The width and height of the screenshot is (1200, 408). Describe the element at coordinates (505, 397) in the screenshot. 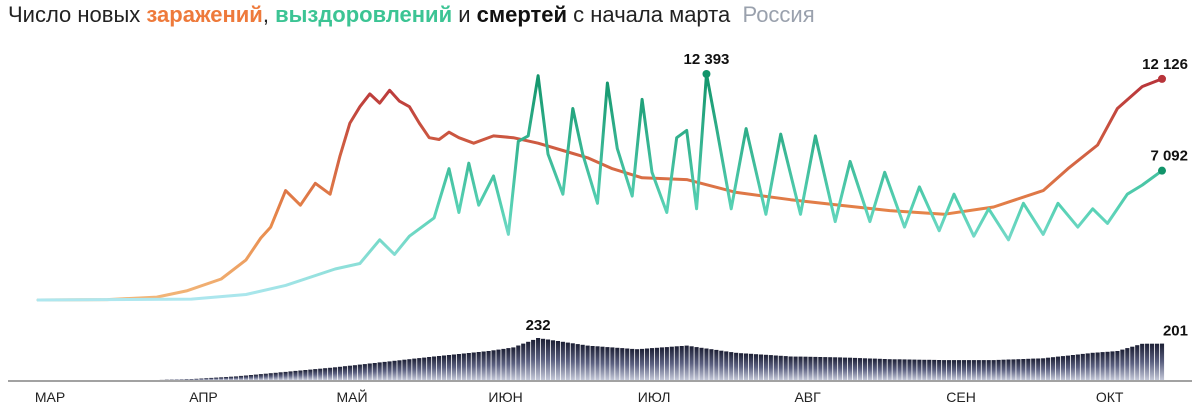

I see `x-tick-label: ИЮН` at that location.